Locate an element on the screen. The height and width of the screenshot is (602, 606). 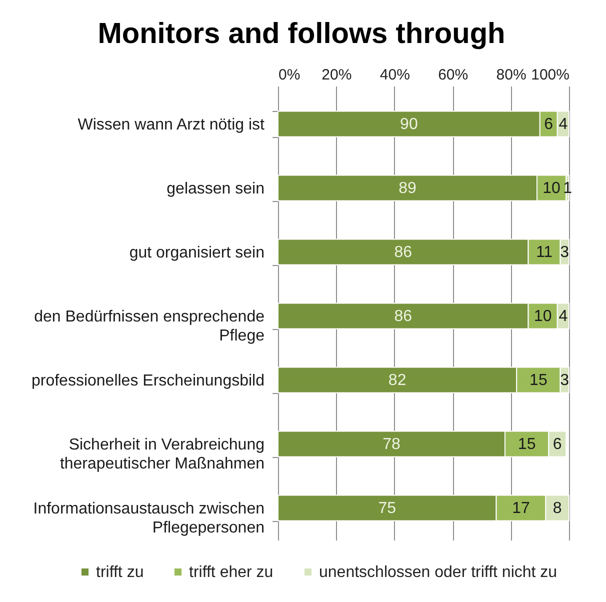
data-label: 1 is located at coordinates (567, 188).